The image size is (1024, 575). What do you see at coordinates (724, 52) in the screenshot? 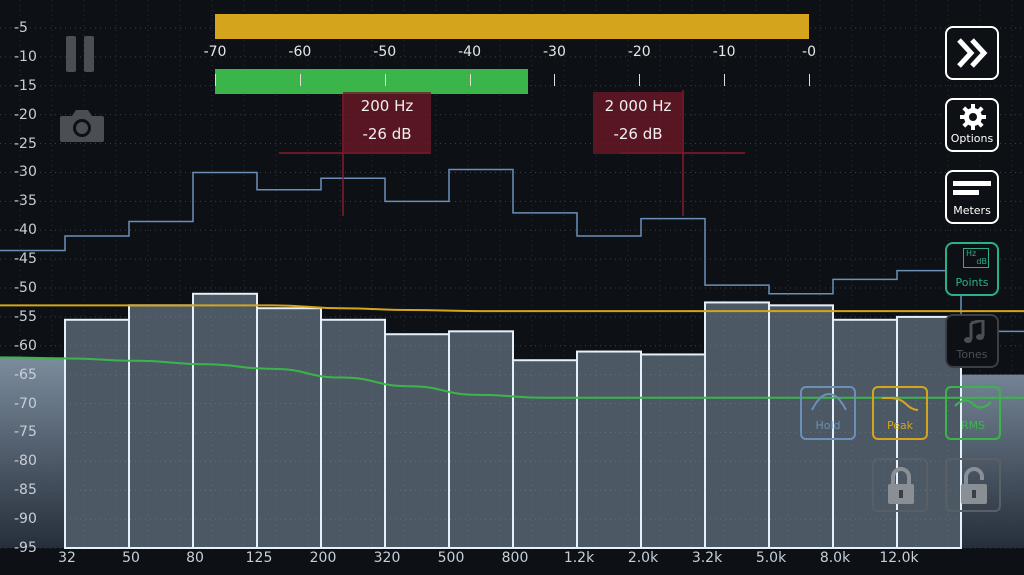
I see `meter-tick-label: -10` at bounding box center [724, 52].